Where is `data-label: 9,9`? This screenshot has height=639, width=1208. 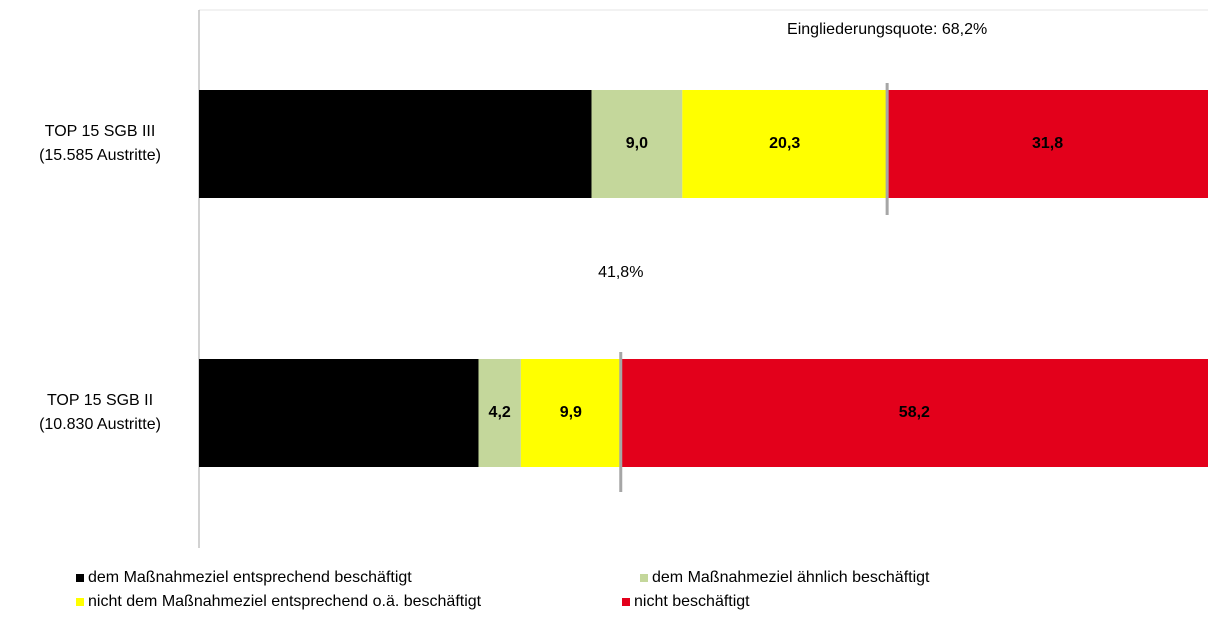 data-label: 9,9 is located at coordinates (571, 412).